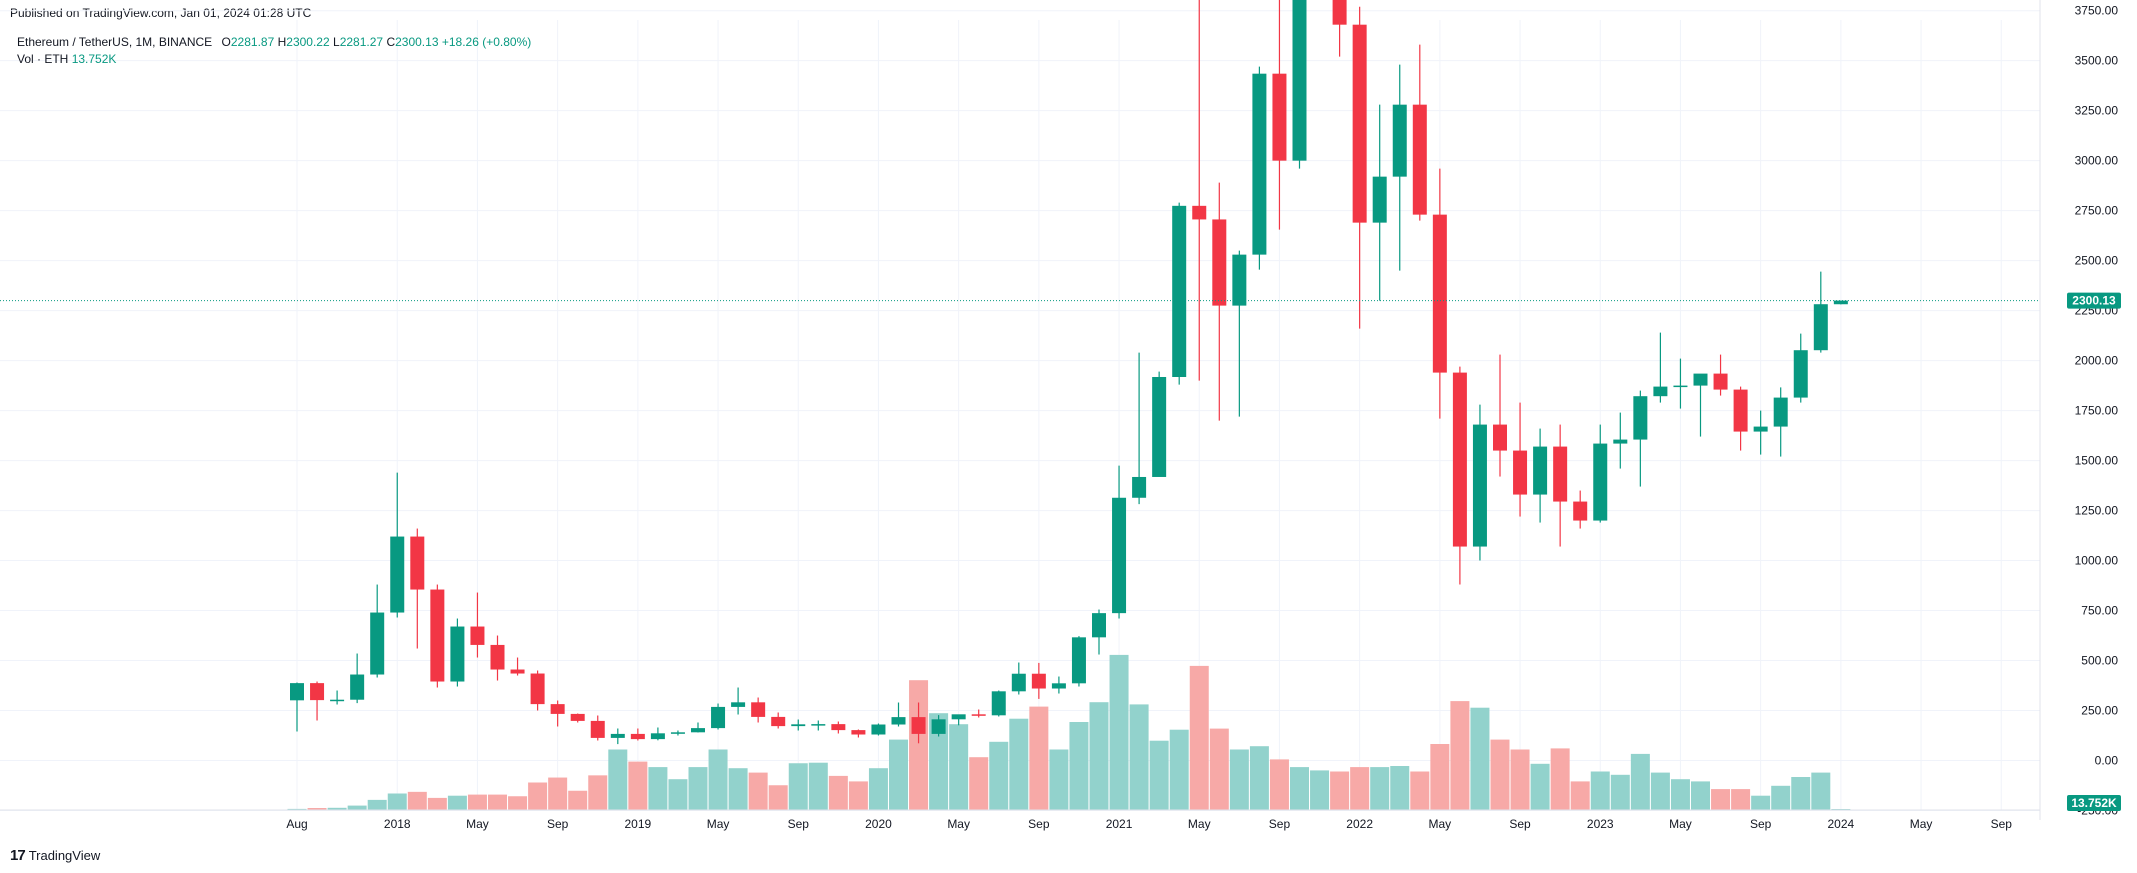 The height and width of the screenshot is (873, 2137). Describe the element at coordinates (1600, 824) in the screenshot. I see `x-tick-label: 2023` at that location.